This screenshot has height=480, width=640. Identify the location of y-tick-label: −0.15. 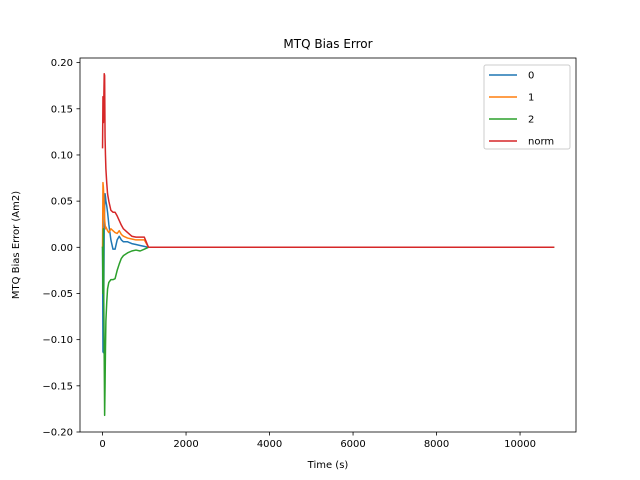
(57, 386).